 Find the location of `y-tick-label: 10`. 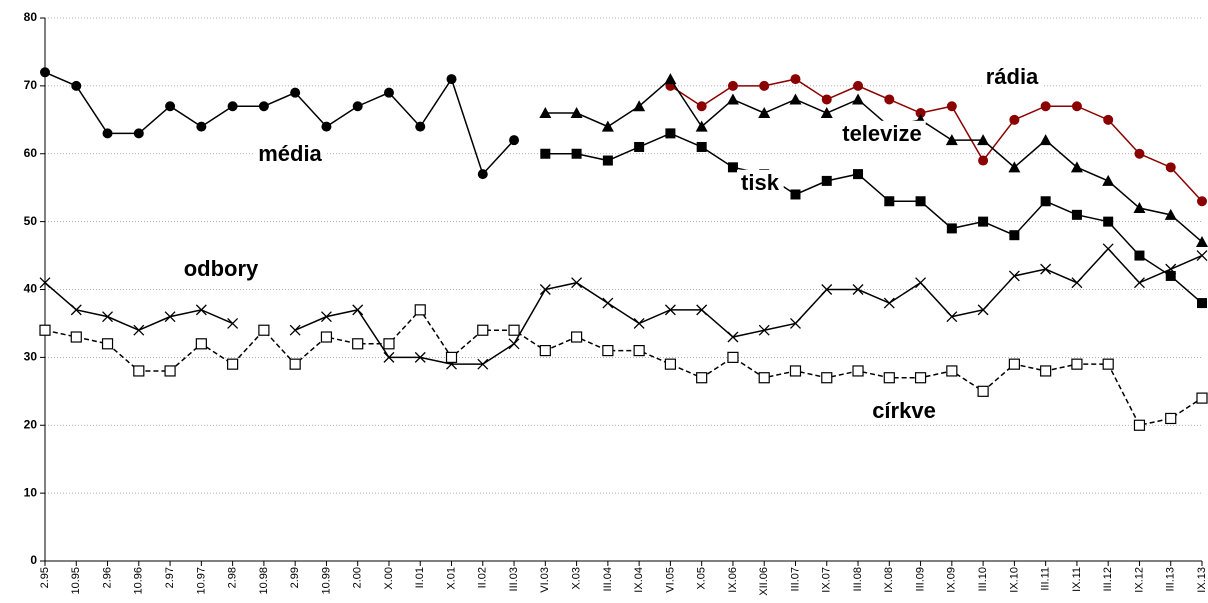

y-tick-label: 10 is located at coordinates (31, 492).